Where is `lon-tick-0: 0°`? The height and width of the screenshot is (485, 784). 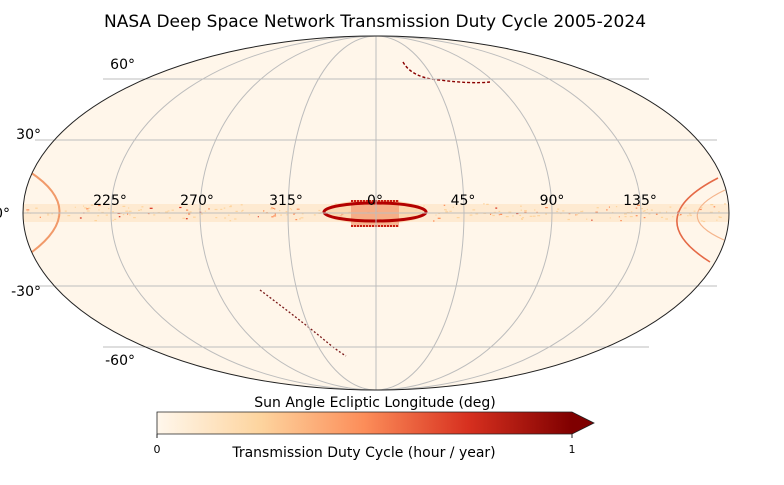 lon-tick-0: 0° is located at coordinates (375, 201).